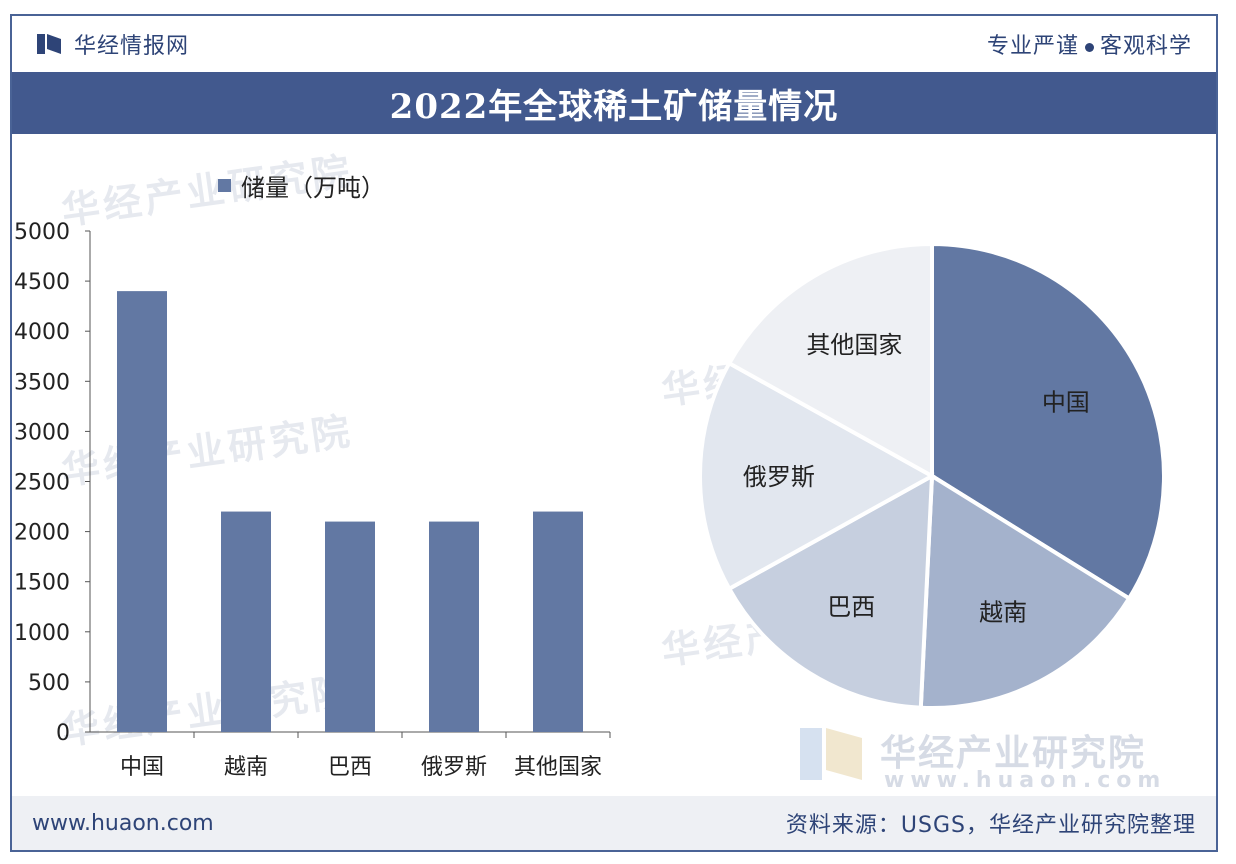 This screenshot has width=1236, height=864. I want to click on footer: www.huaon.com 资料来源：USGS，华经产业研究院整理, so click(614, 823).